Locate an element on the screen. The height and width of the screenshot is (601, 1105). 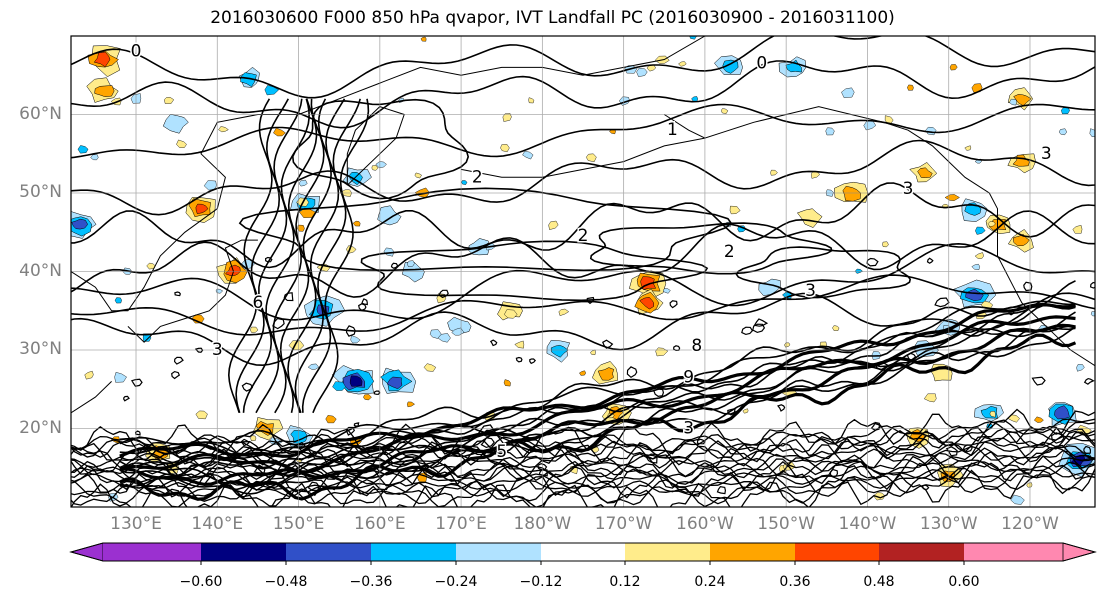
colorbar-tick-label-2: −0.36 is located at coordinates (371, 582).